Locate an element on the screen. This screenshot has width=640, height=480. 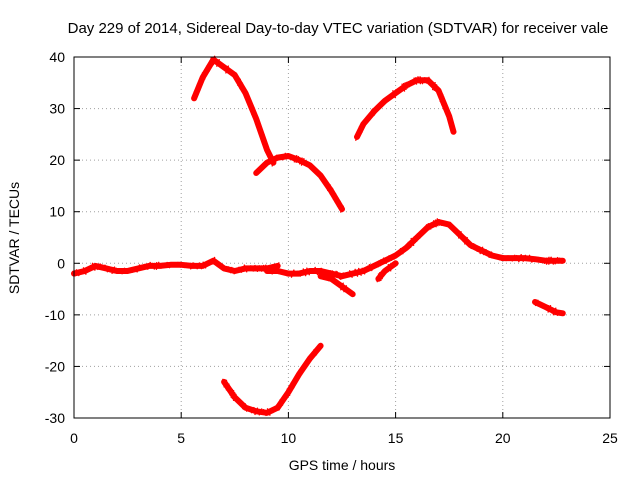
y-tick-label-0: -30 is located at coordinates (55, 418).